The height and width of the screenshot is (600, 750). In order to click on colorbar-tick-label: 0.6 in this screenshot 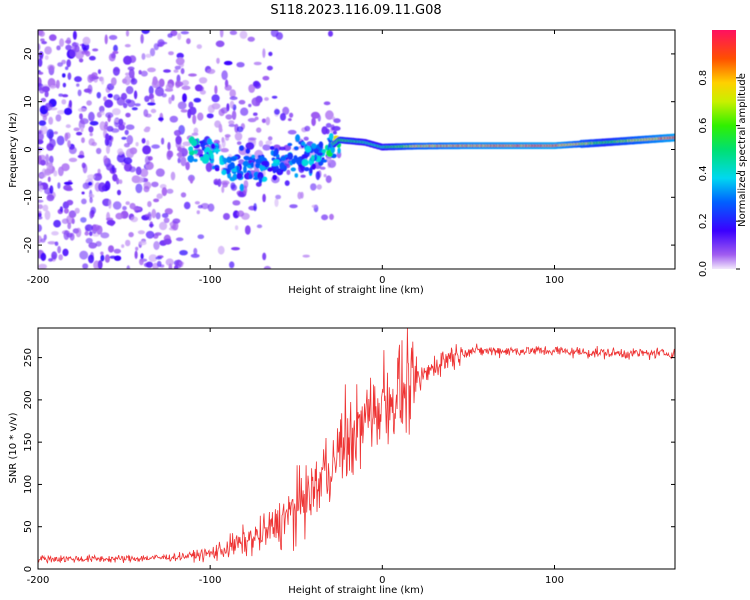, I will do `click(703, 126)`.